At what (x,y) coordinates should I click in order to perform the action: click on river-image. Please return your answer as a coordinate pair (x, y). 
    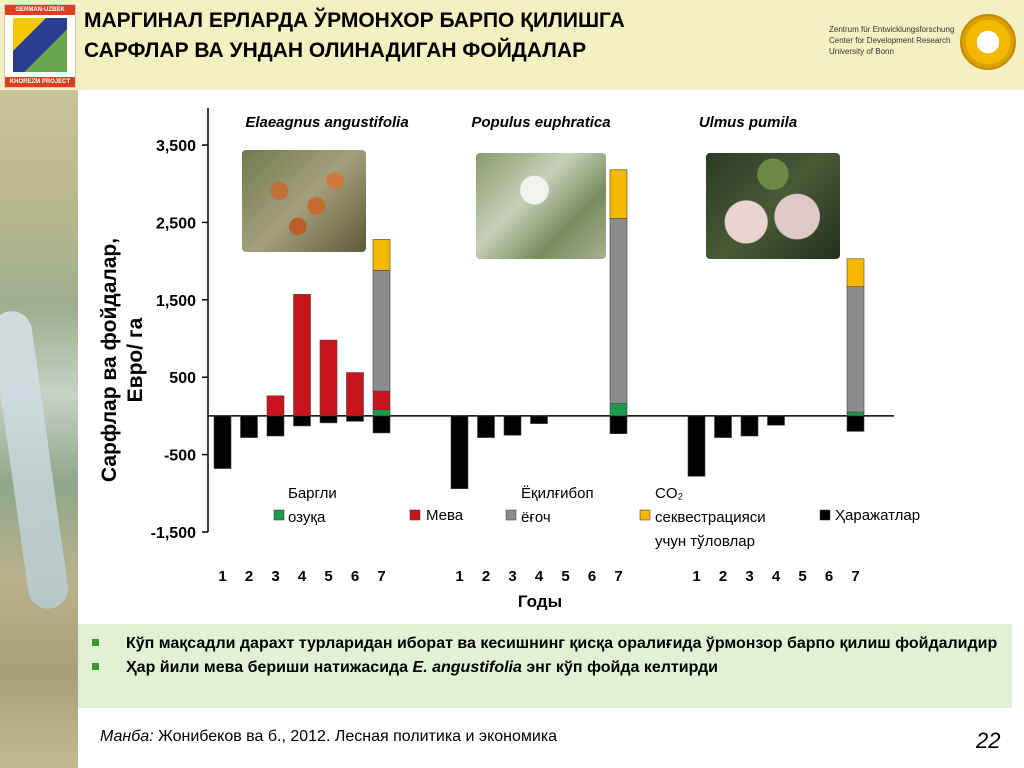
    Looking at the image, I should click on (35, 460).